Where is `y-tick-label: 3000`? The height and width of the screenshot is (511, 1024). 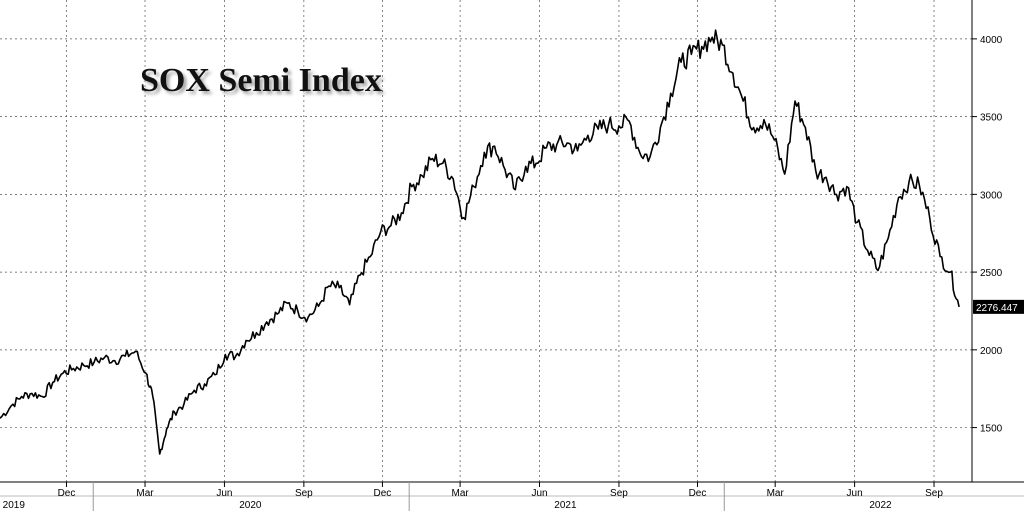 y-tick-label: 3000 is located at coordinates (991, 195).